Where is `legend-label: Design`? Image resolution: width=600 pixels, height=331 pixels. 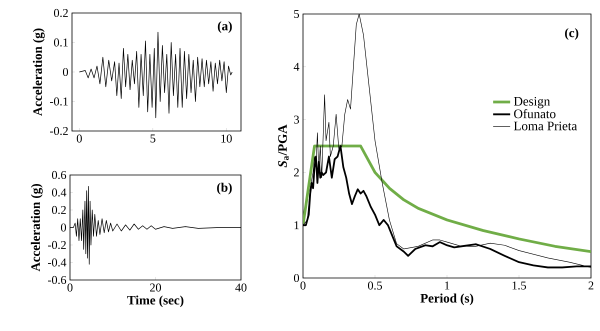 legend-label: Design is located at coordinates (532, 102).